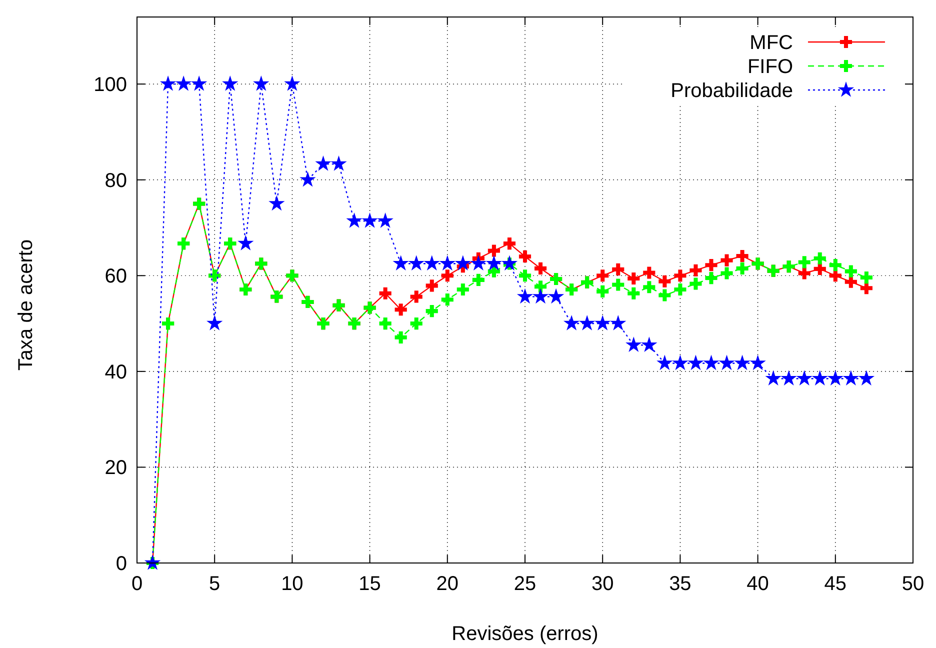  Describe the element at coordinates (115, 372) in the screenshot. I see `y-tick-label: 40` at that location.